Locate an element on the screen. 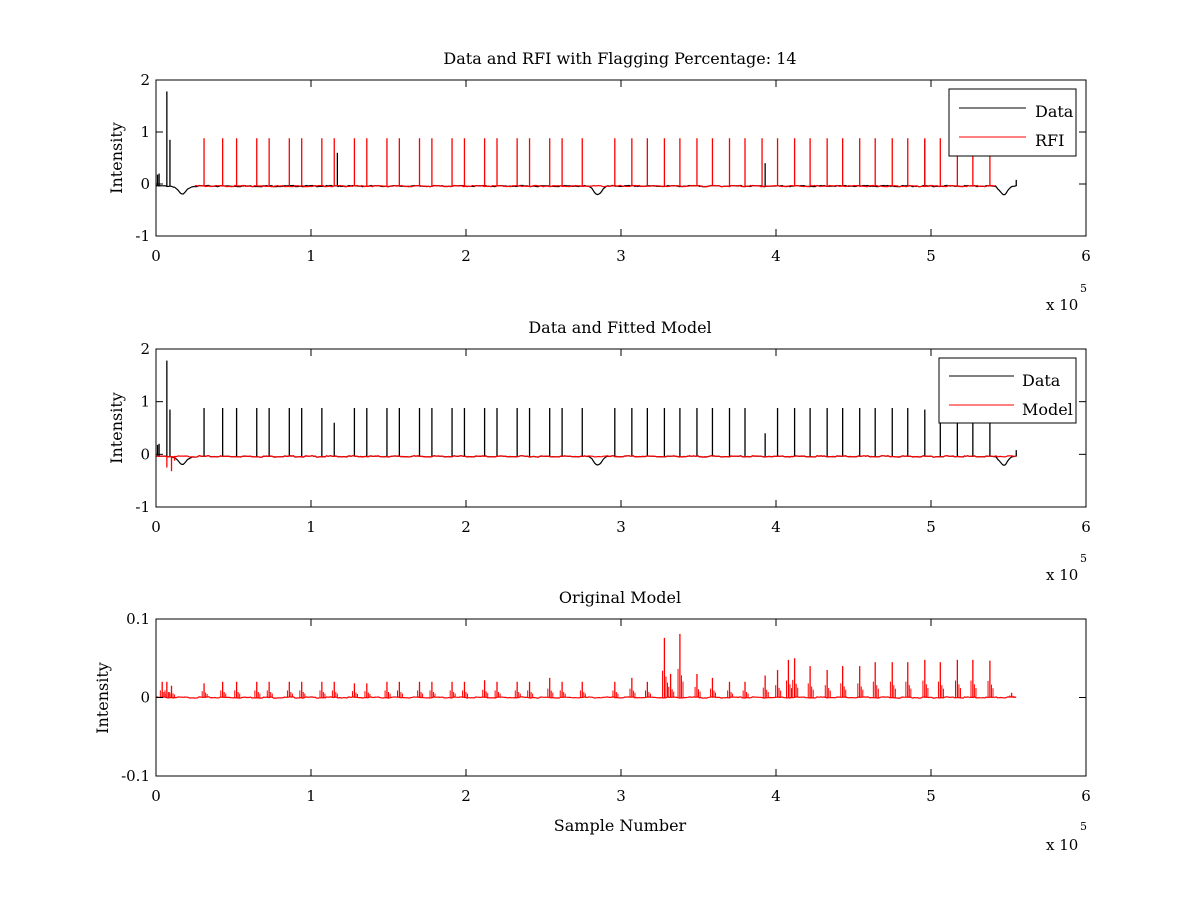 The width and height of the screenshot is (1200, 900). y-tick-label: 0.1 is located at coordinates (138, 619).